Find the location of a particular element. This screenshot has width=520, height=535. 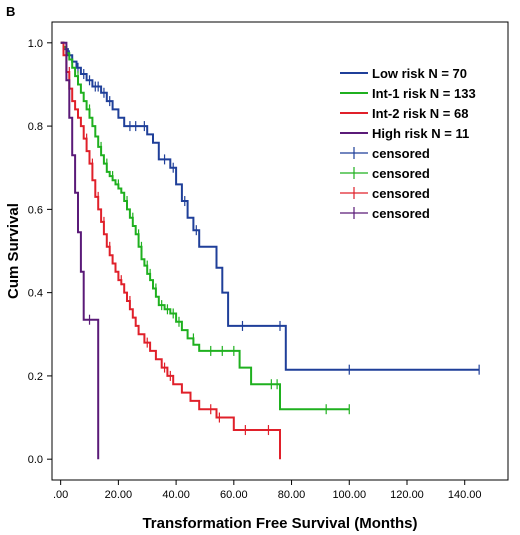

x-tick-label: 140.00 is located at coordinates (465, 495).